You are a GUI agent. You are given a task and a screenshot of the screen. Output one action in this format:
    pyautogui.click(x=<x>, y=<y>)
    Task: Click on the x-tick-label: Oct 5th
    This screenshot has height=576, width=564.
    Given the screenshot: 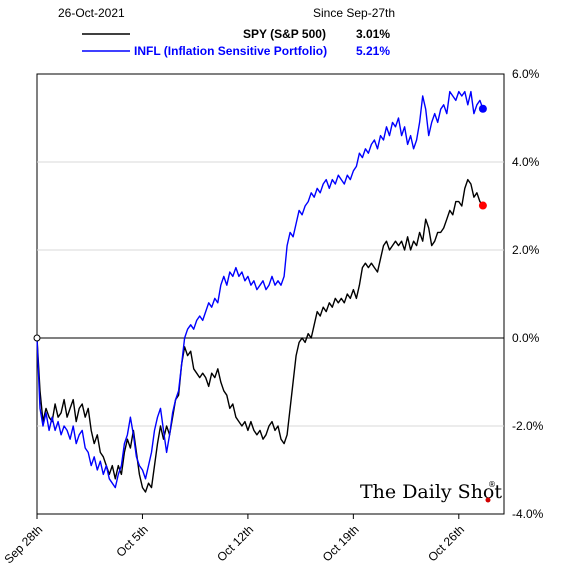 What is the action you would take?
    pyautogui.click(x=132, y=540)
    